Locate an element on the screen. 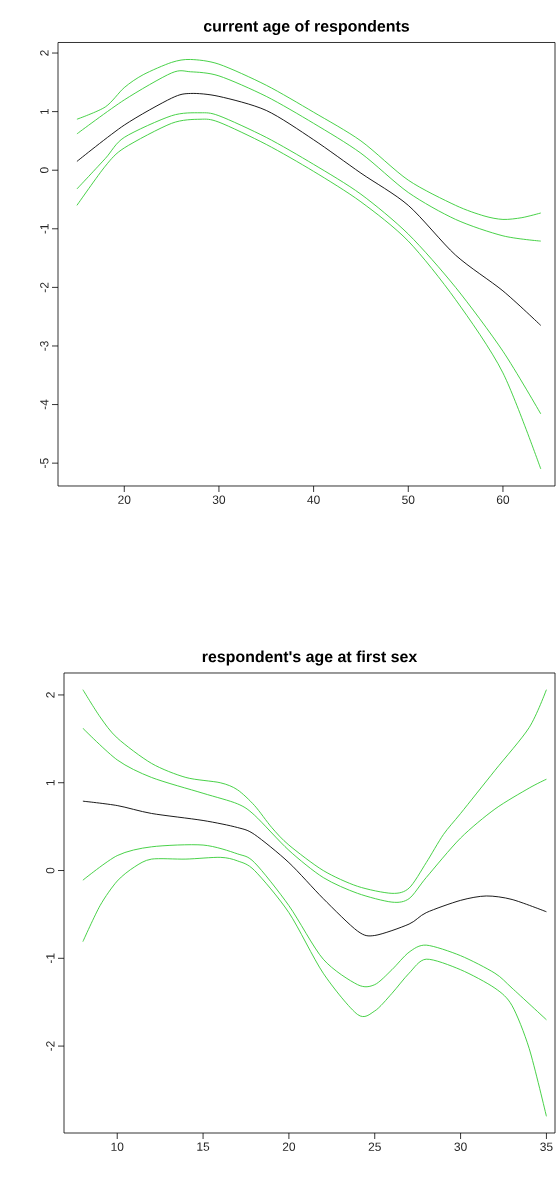 This screenshot has height=1186, width=557. y-tick-label: -5 is located at coordinates (44, 463).